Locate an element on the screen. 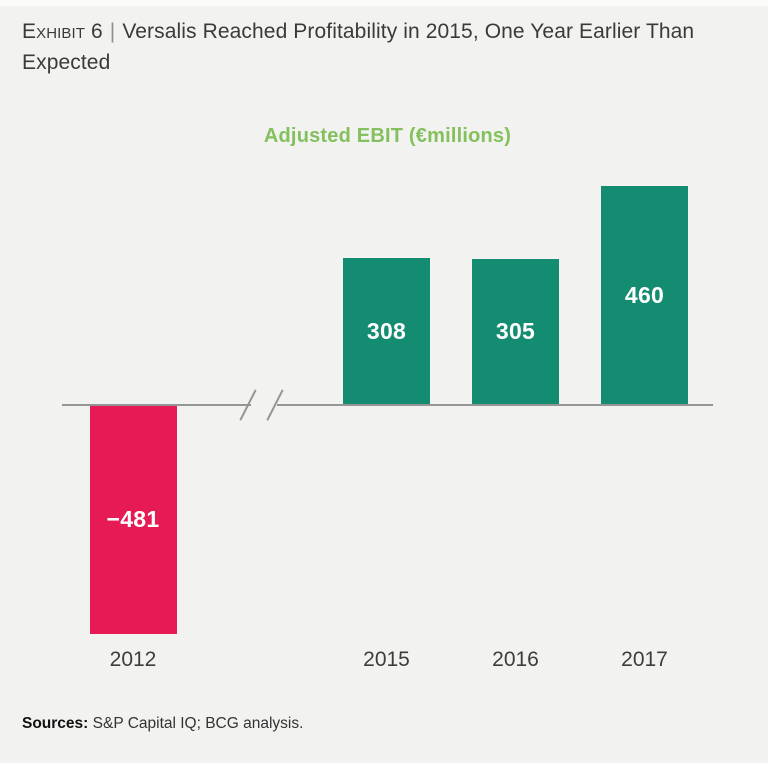  x-tick-label-2012: 2012 is located at coordinates (133, 659).